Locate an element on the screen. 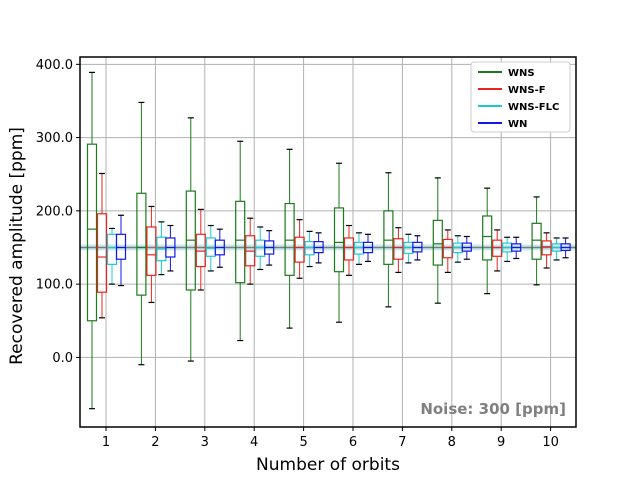 This screenshot has height=480, width=640. noise-annotation: Noise: 300 [ppm] is located at coordinates (493, 409).